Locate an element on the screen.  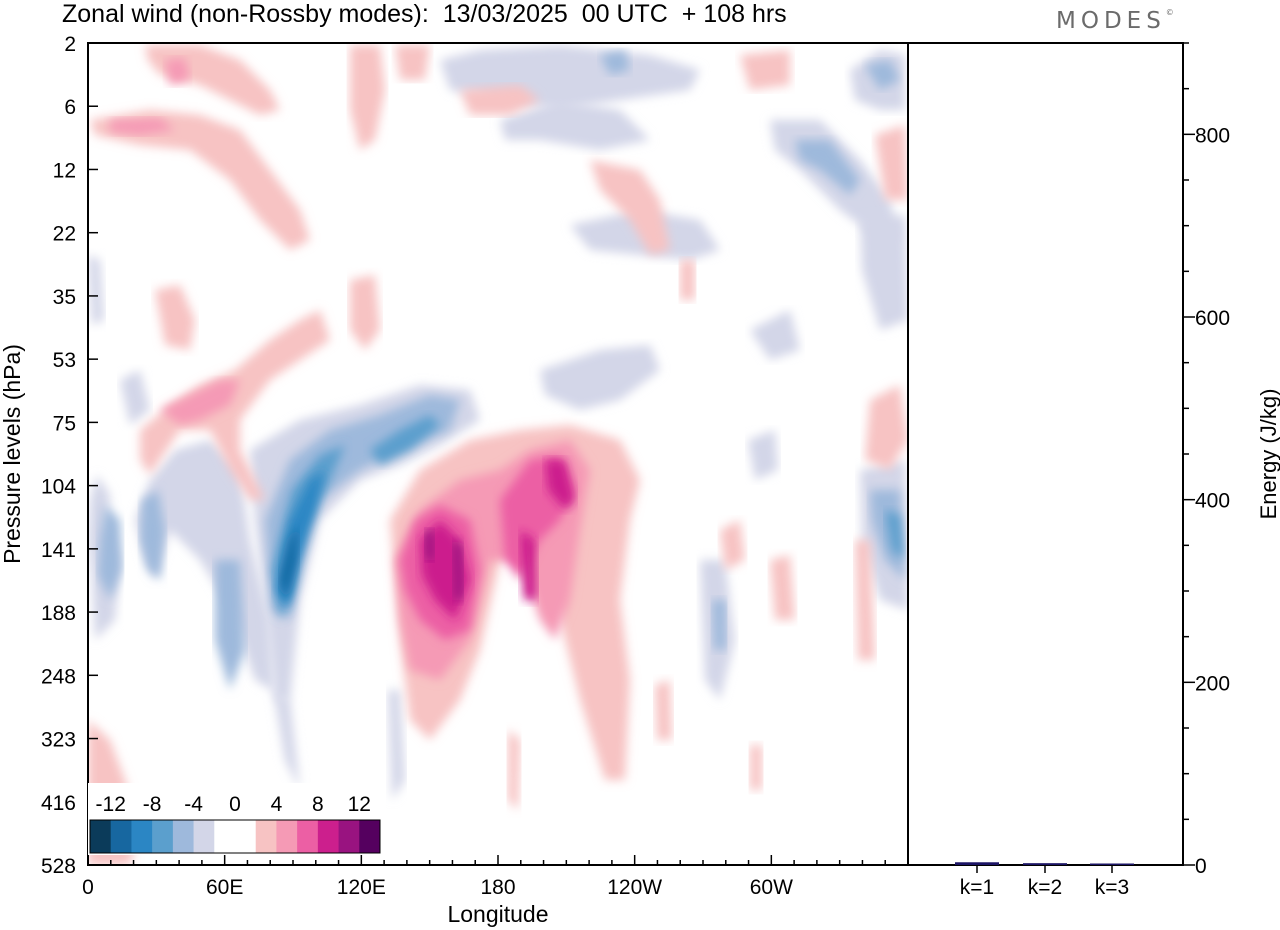
x-tick-label: 120W is located at coordinates (634, 887).